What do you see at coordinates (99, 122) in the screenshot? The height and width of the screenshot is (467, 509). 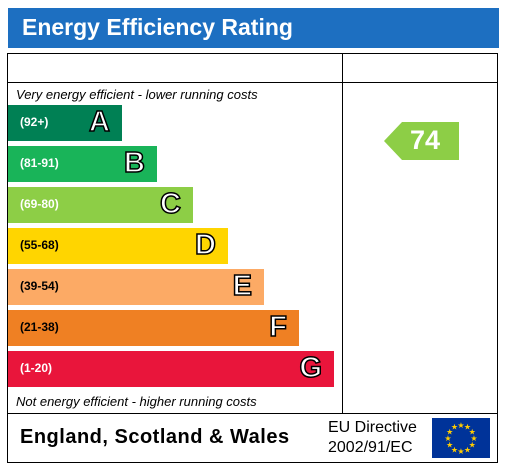 I see `band-a-letter: A` at bounding box center [99, 122].